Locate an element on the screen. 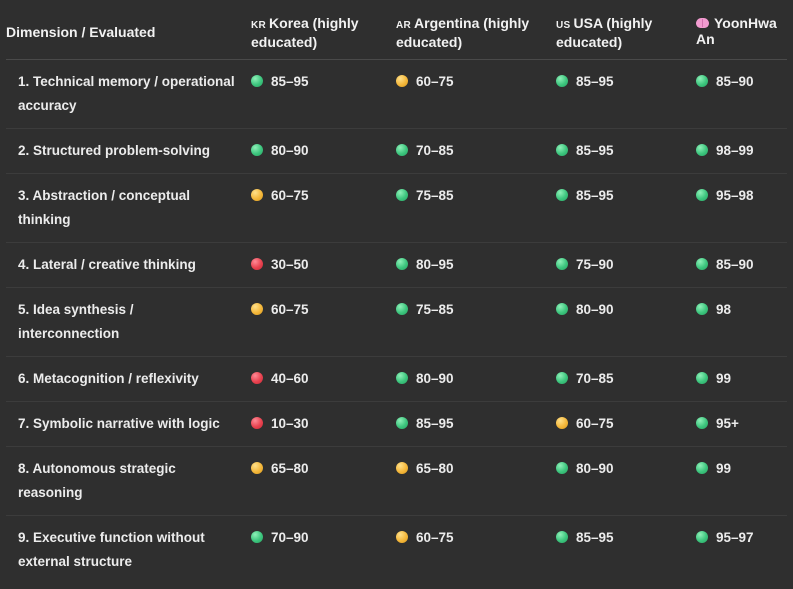  score-cell-argentina: 65–80 is located at coordinates (476, 481).